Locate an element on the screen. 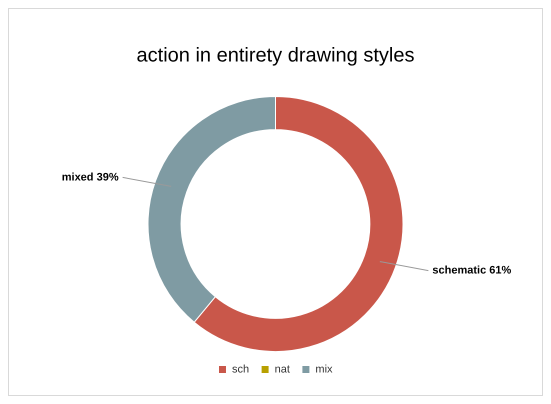 The image size is (551, 404). data-label: schematic 61% is located at coordinates (472, 270).